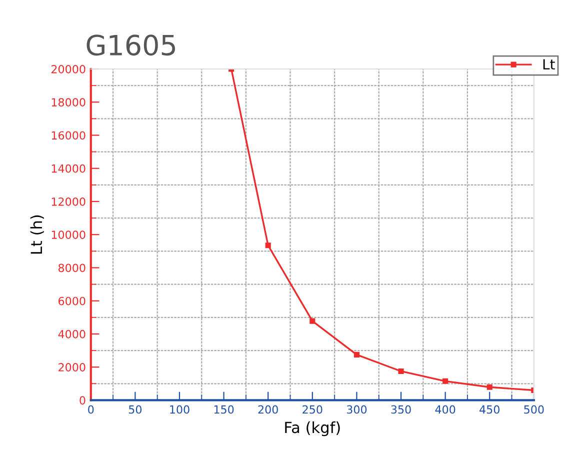  I want to click on y-tick-label: 8000, so click(72, 268).